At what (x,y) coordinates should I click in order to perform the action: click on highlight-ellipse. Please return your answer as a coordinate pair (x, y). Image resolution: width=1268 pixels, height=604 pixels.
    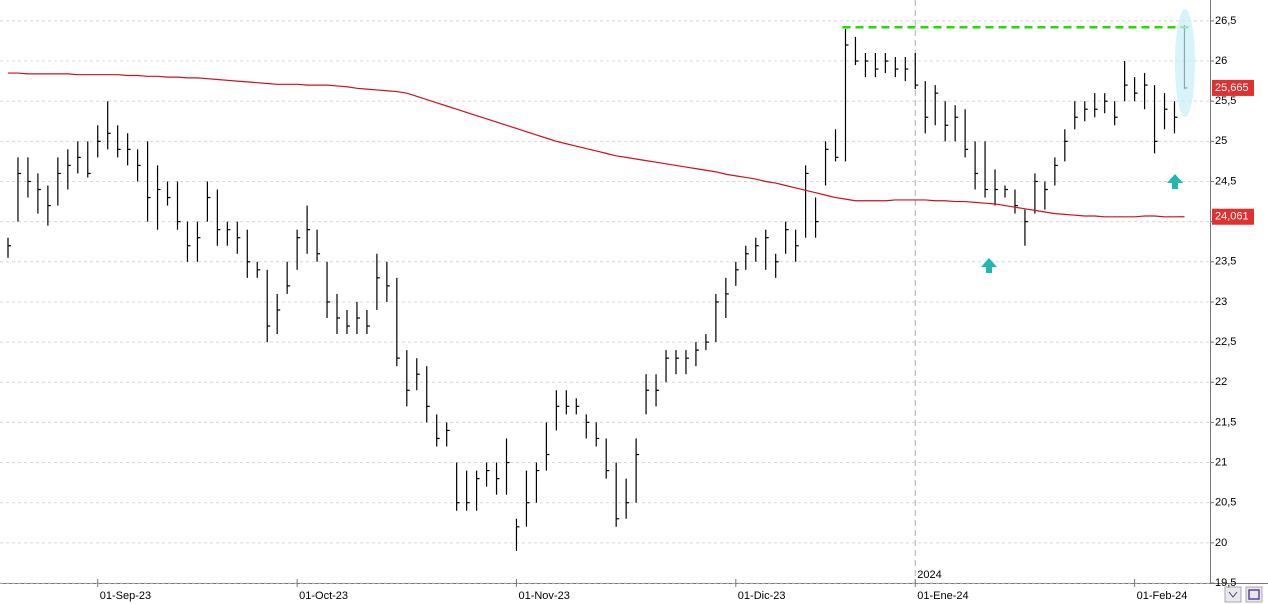
    Looking at the image, I should click on (1185, 63).